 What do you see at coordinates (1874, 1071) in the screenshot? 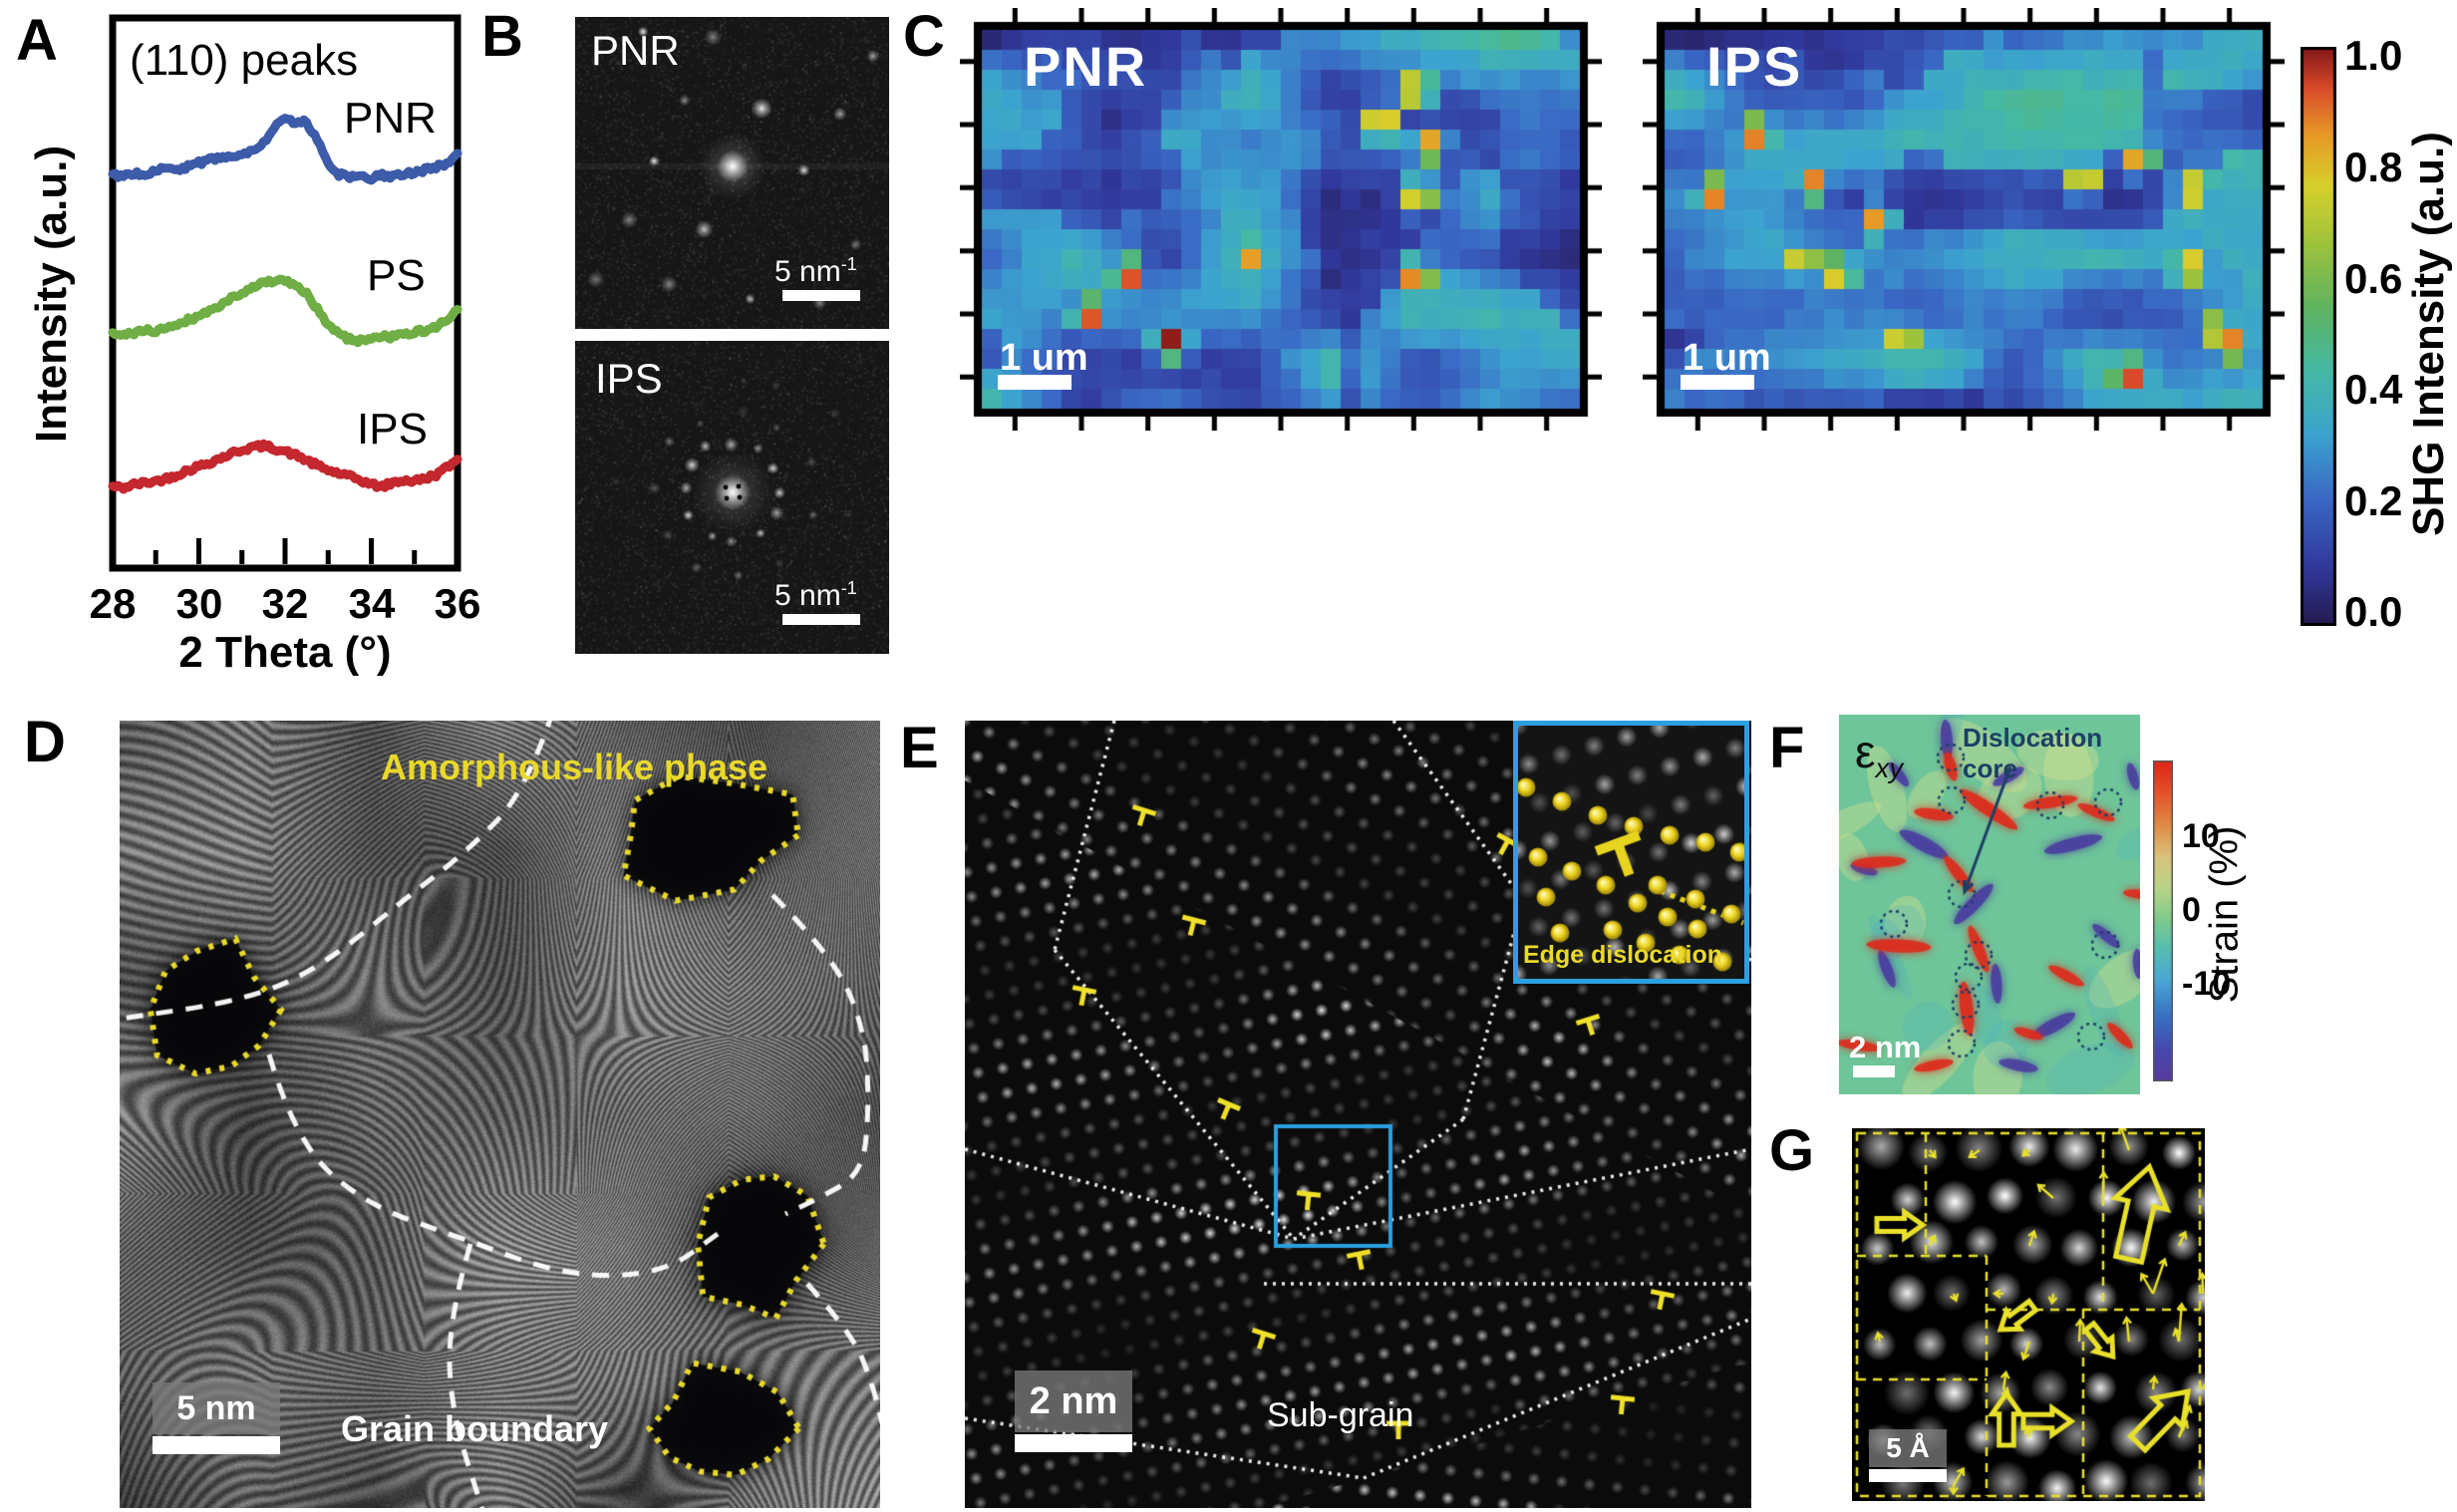
I see `strain-scalebar` at bounding box center [1874, 1071].